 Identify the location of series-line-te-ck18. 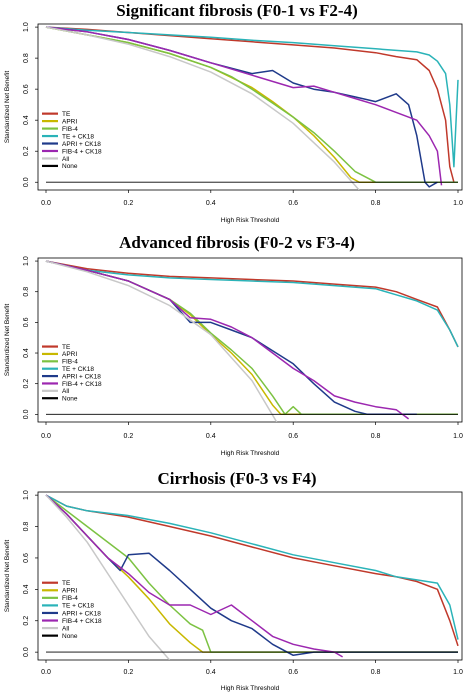
(252, 304).